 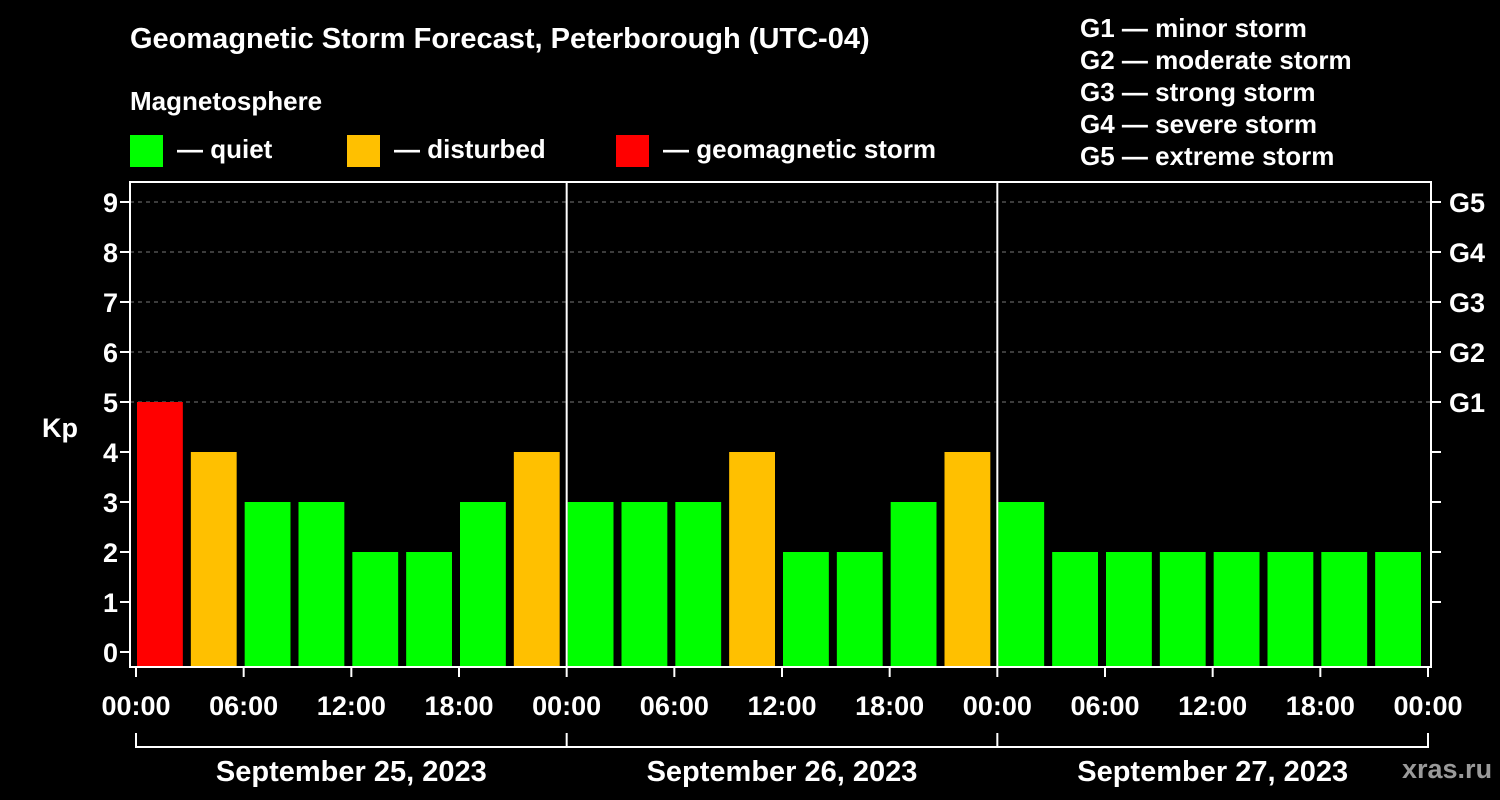 What do you see at coordinates (110, 503) in the screenshot?
I see `y-tick-label: 3` at bounding box center [110, 503].